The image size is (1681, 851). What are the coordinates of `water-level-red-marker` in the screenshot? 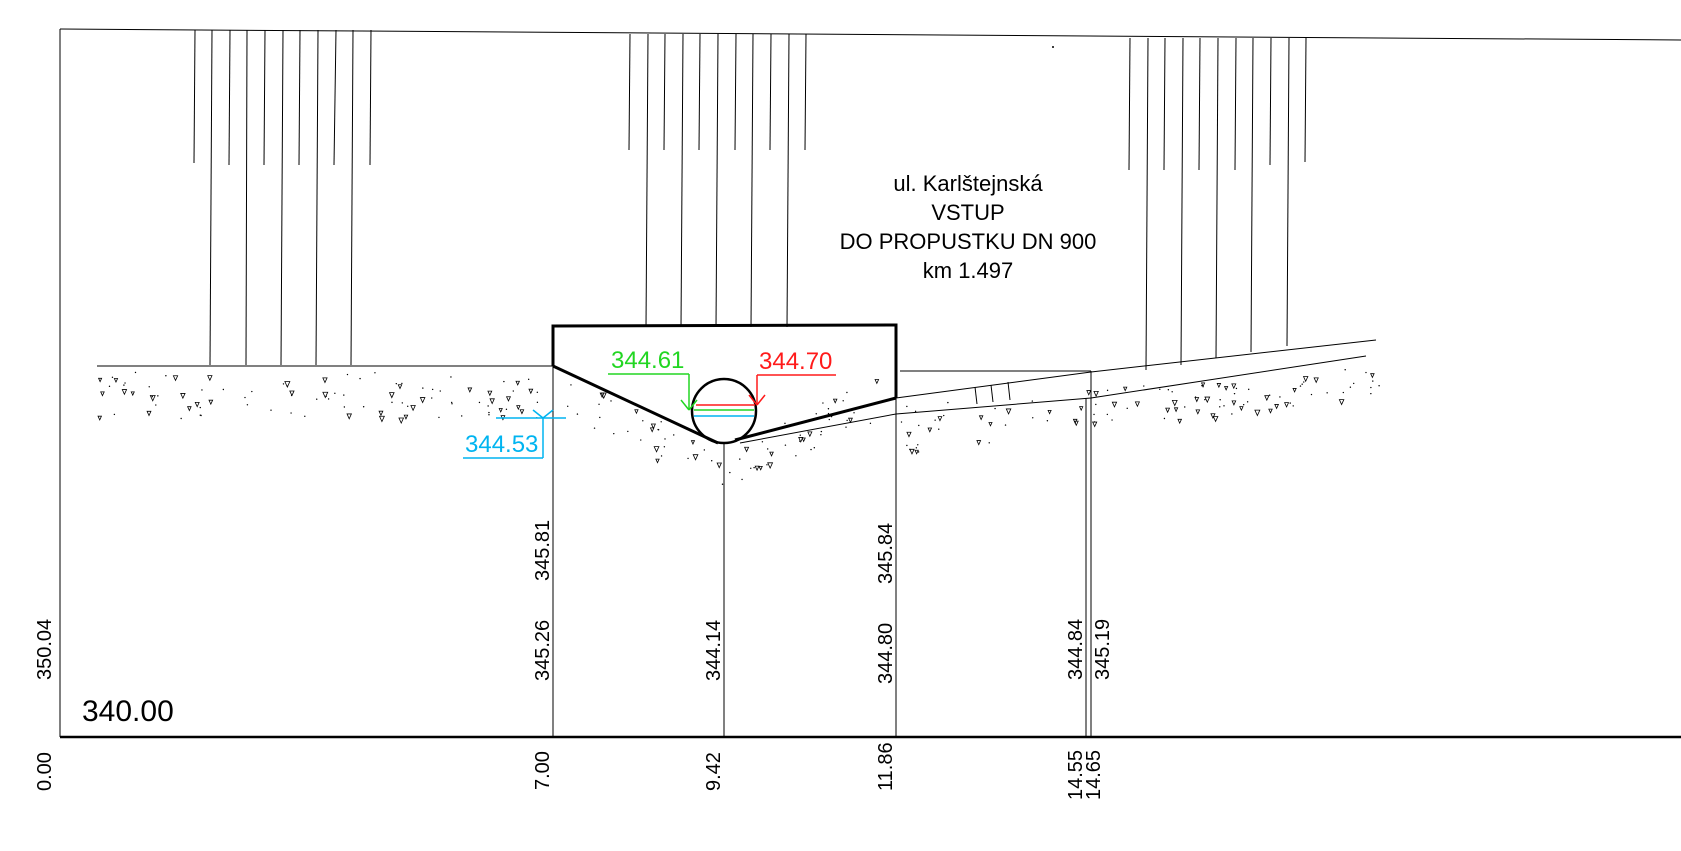 It's located at (766, 390).